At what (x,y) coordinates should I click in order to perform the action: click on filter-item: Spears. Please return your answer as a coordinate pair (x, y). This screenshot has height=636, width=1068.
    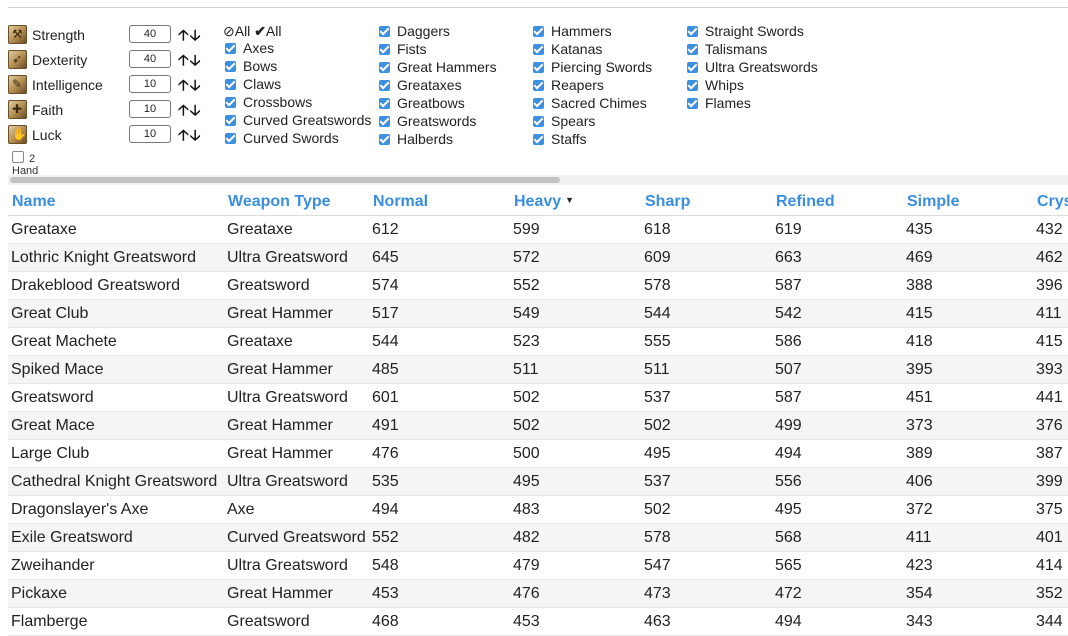
    Looking at the image, I should click on (592, 121).